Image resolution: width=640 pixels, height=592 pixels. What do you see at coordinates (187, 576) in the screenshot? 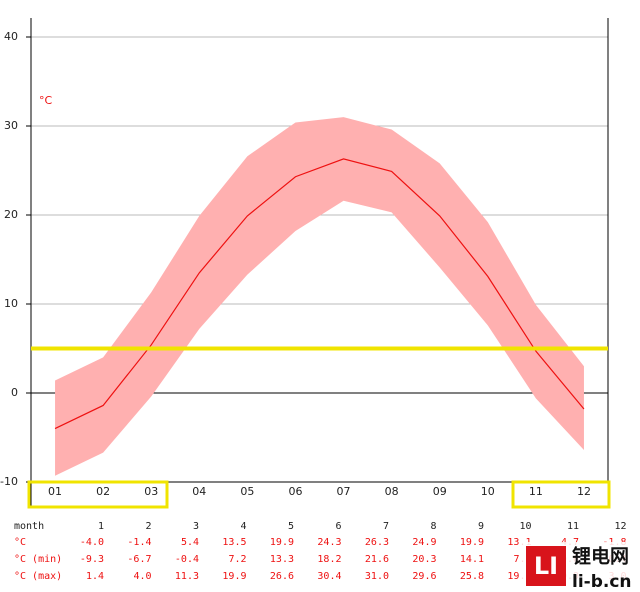
I see `table-cell: 11.3` at bounding box center [187, 576].